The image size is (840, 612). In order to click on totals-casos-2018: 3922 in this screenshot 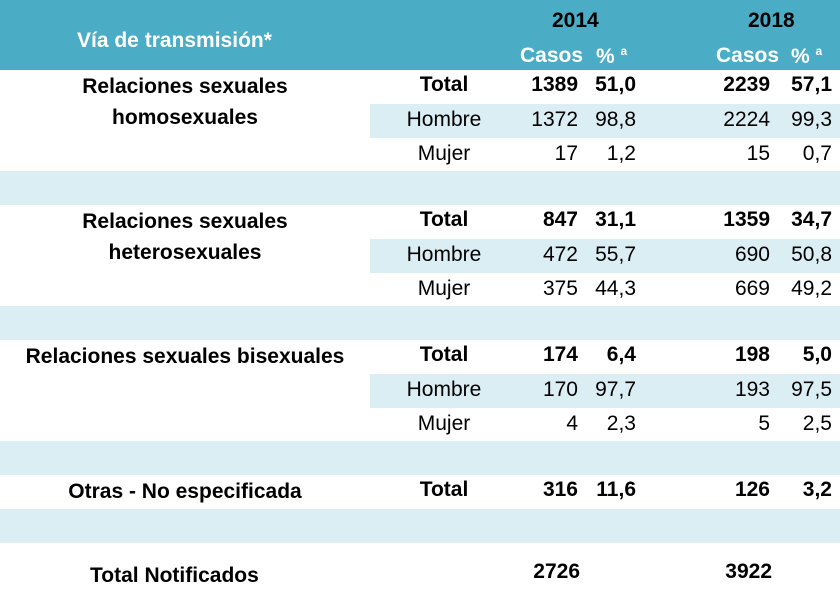, I will do `click(748, 571)`.